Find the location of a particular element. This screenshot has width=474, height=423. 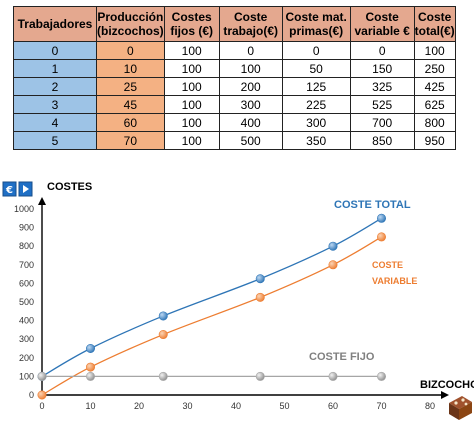

next-arrow-icon is located at coordinates (25, 189).